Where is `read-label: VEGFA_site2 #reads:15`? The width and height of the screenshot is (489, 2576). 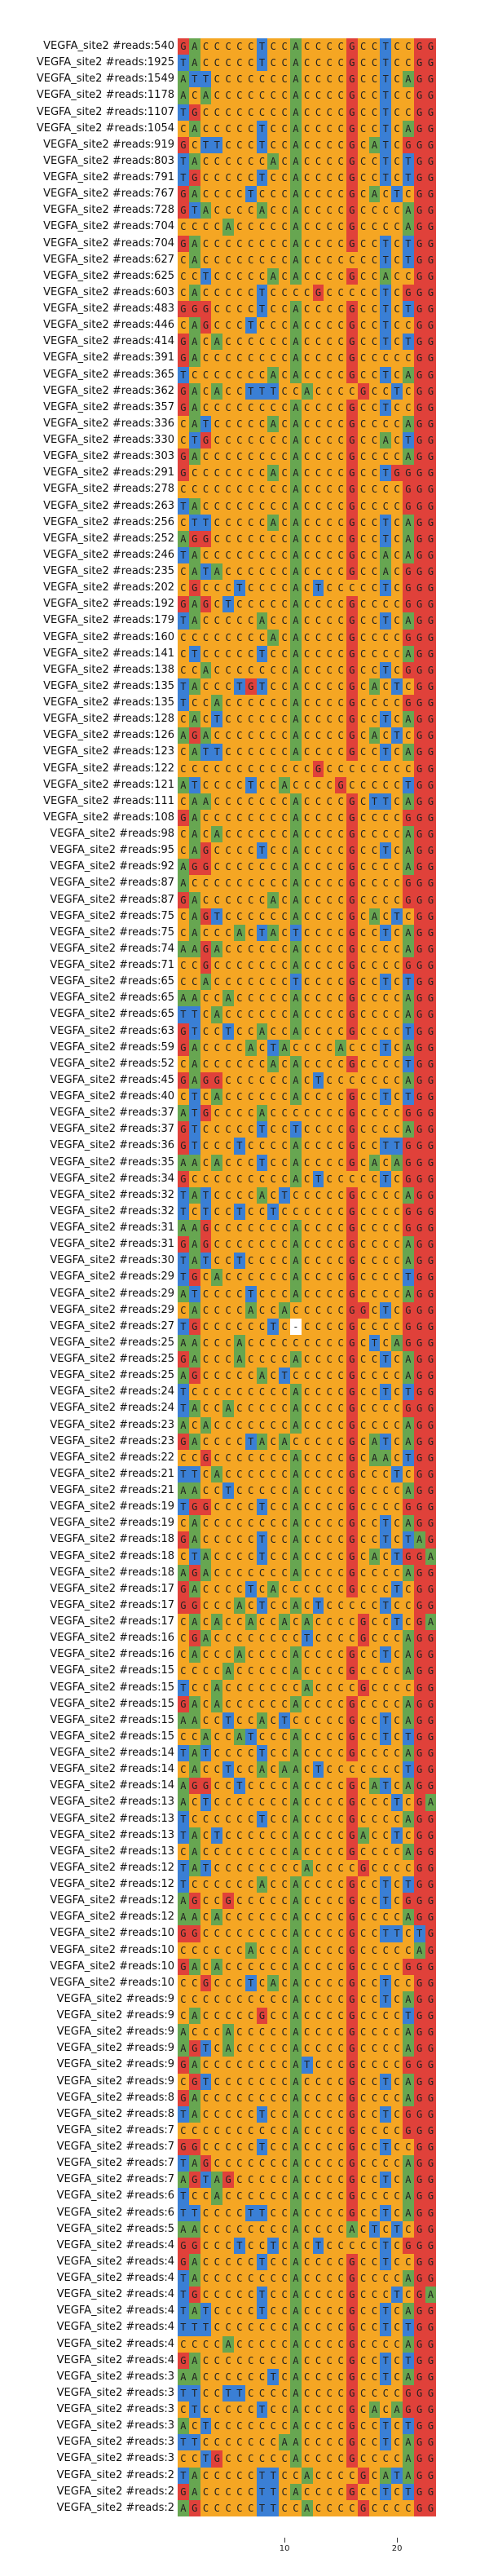 read-label: VEGFA_site2 #reads:15 is located at coordinates (112, 1687).